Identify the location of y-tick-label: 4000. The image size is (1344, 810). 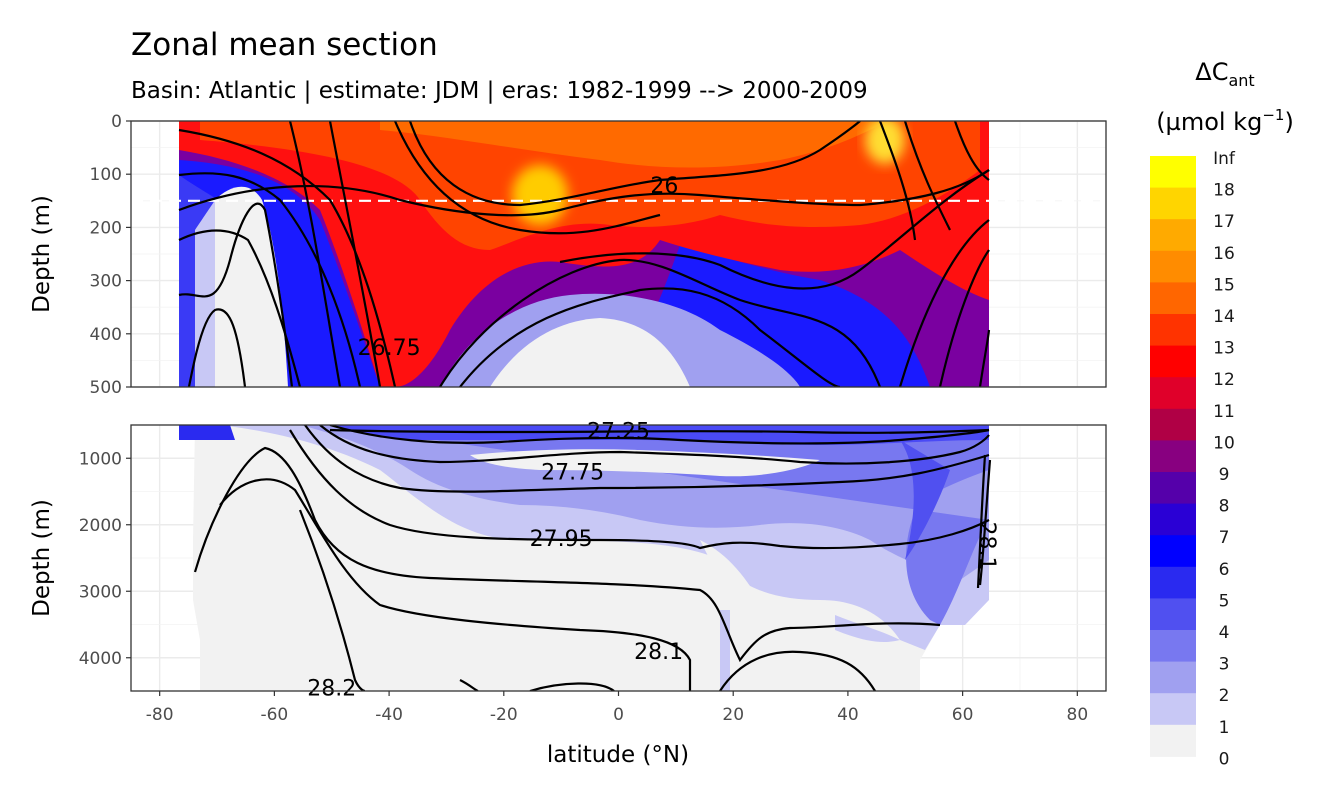
(100, 659).